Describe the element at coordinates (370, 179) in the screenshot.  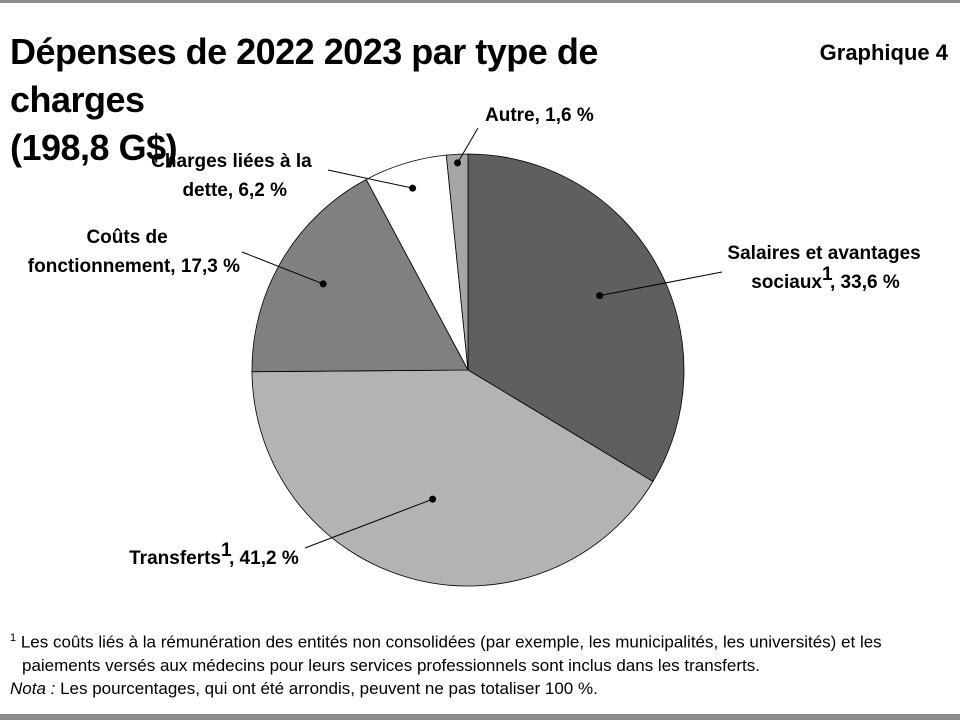
I see `leader-dette` at that location.